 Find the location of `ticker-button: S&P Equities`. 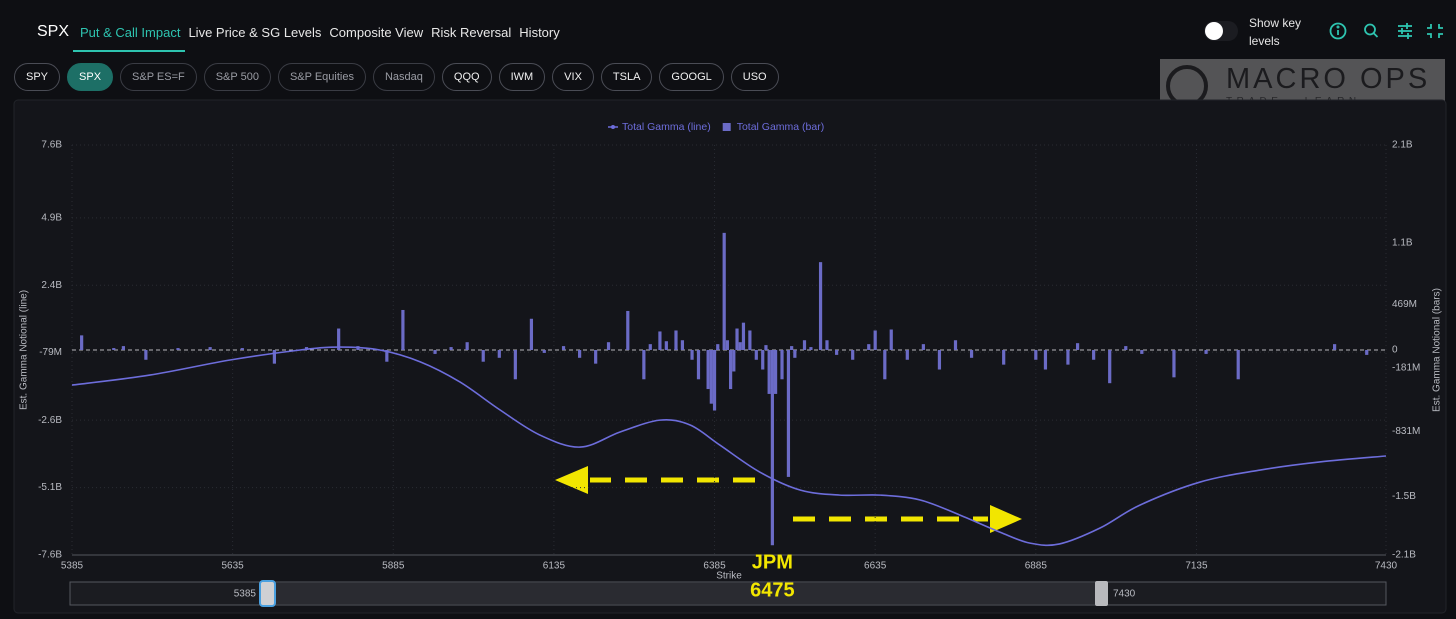

ticker-button: S&P Equities is located at coordinates (321, 77).